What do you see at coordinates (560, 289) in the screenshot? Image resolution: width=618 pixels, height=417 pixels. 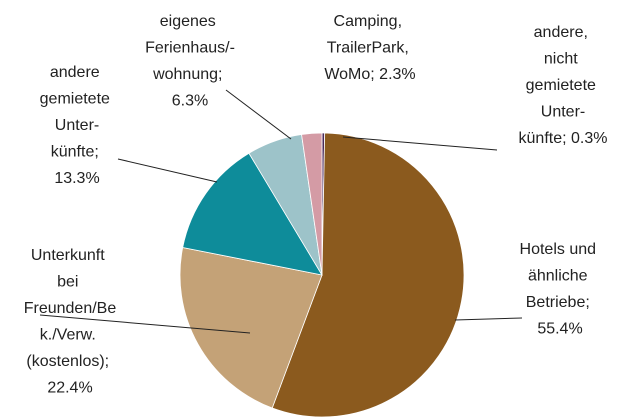 I see `data-label: Hotels und ähnliche Betriebe; 55.4%` at bounding box center [560, 289].